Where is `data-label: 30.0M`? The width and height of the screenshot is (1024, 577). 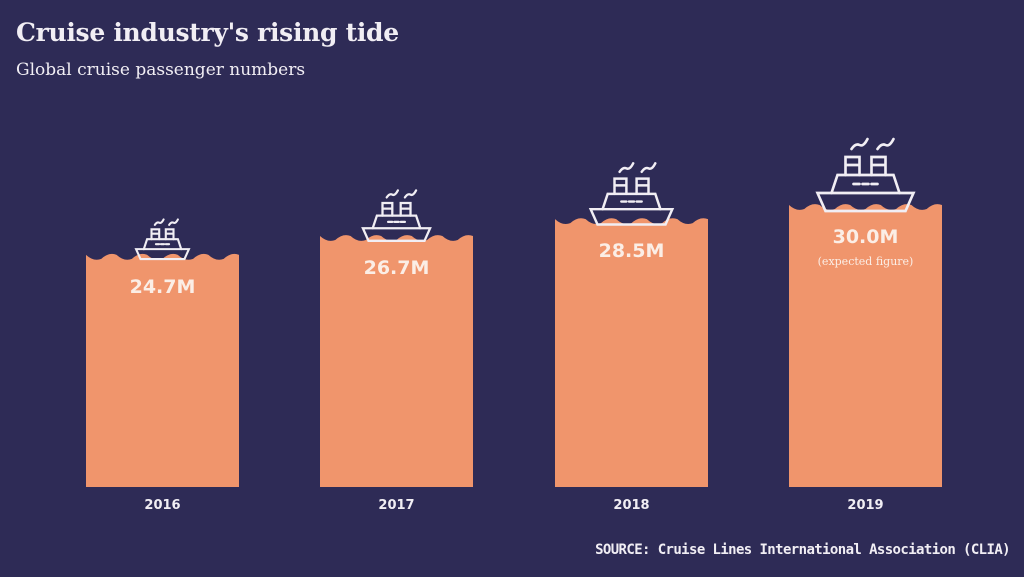 data-label: 30.0M is located at coordinates (866, 237).